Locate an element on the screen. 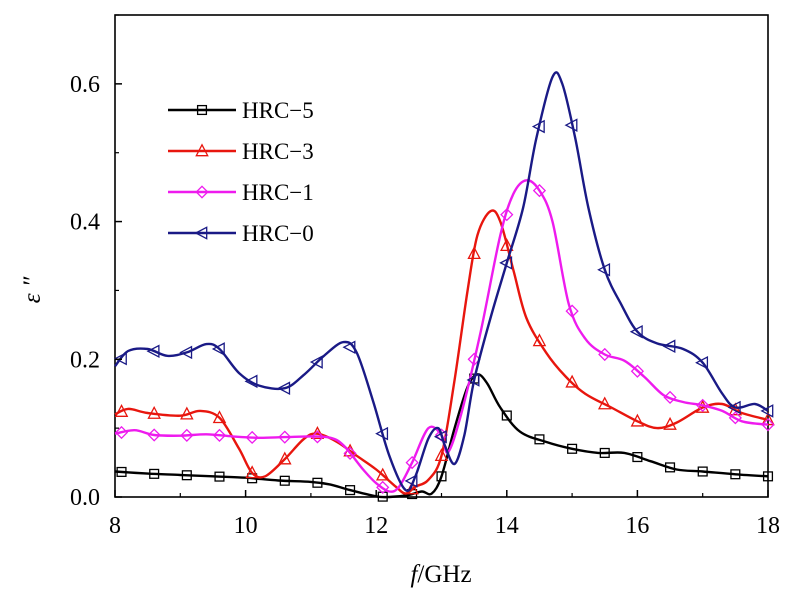 This screenshot has width=791, height=591. x-tick-label: 12 is located at coordinates (376, 526).